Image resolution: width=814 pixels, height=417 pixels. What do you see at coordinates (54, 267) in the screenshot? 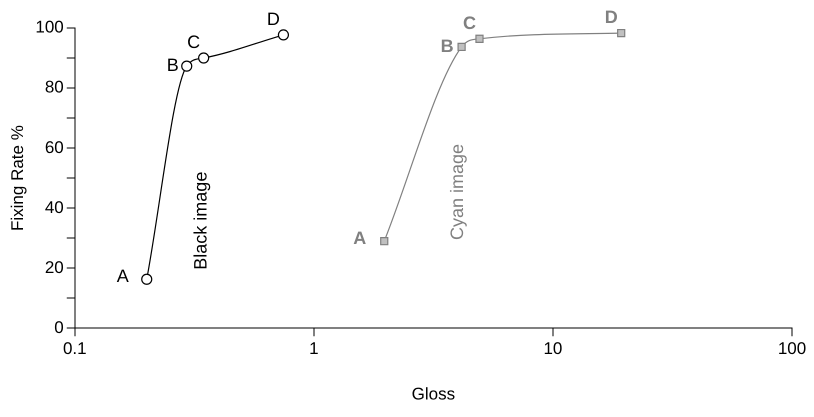
I see `y-tick-label: 20` at bounding box center [54, 267].